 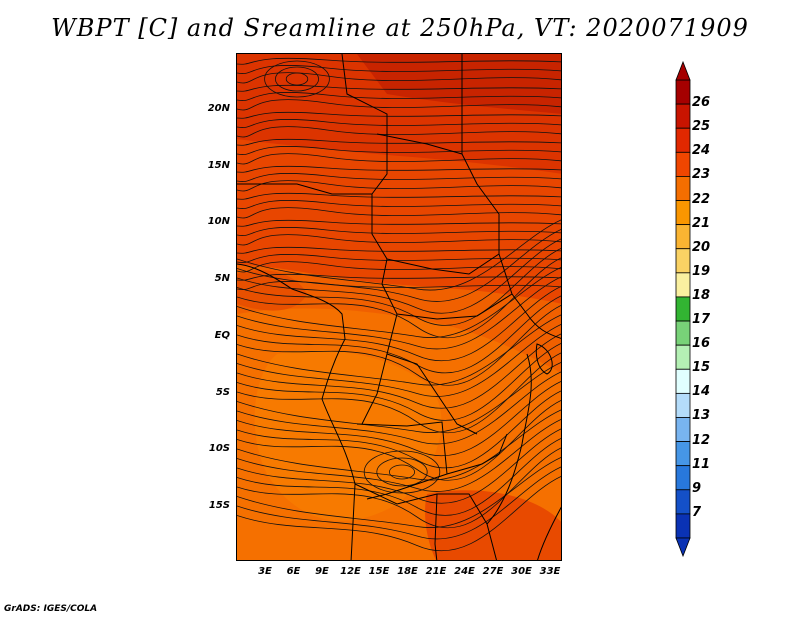 I want to click on colorbar-level-label: 12, so click(x=701, y=440).